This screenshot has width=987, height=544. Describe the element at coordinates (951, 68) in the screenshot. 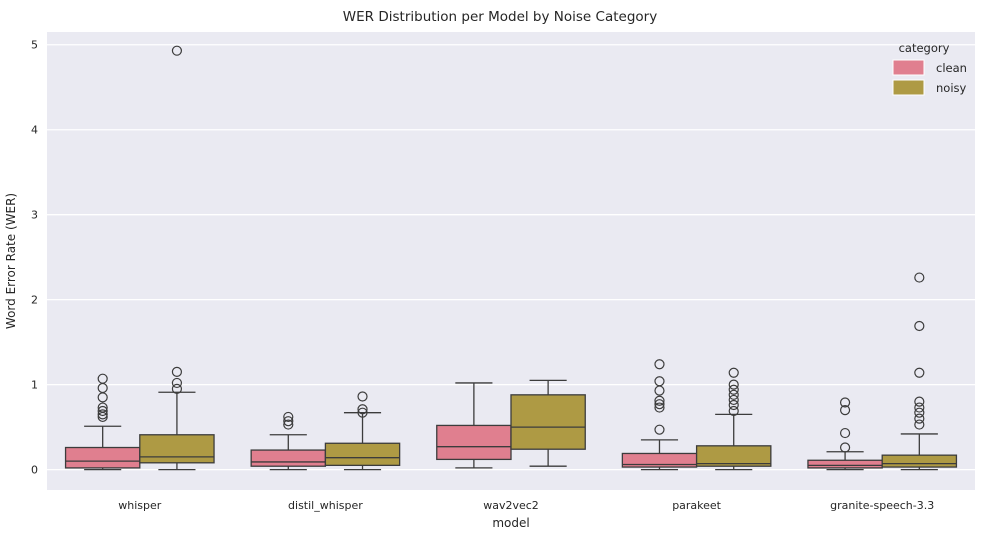

I see `legend-label-clean: clean` at that location.